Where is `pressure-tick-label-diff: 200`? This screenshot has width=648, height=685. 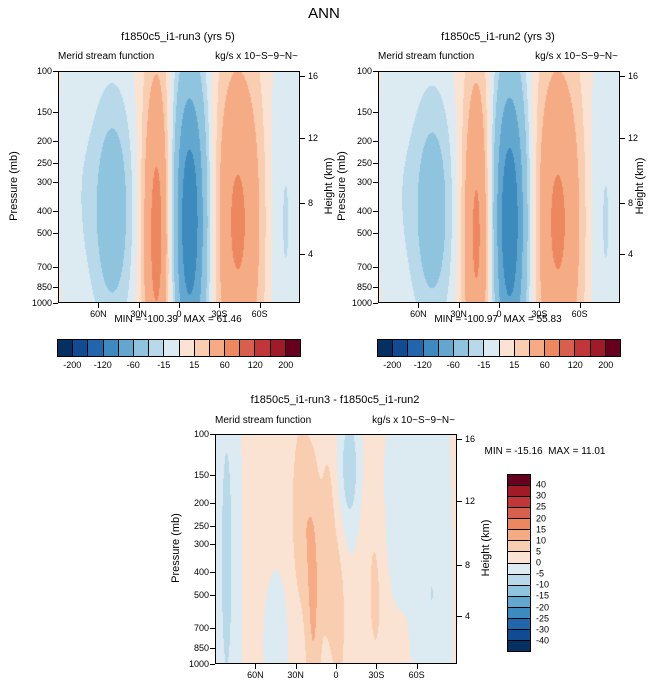 pressure-tick-label-diff: 200 is located at coordinates (201, 503).